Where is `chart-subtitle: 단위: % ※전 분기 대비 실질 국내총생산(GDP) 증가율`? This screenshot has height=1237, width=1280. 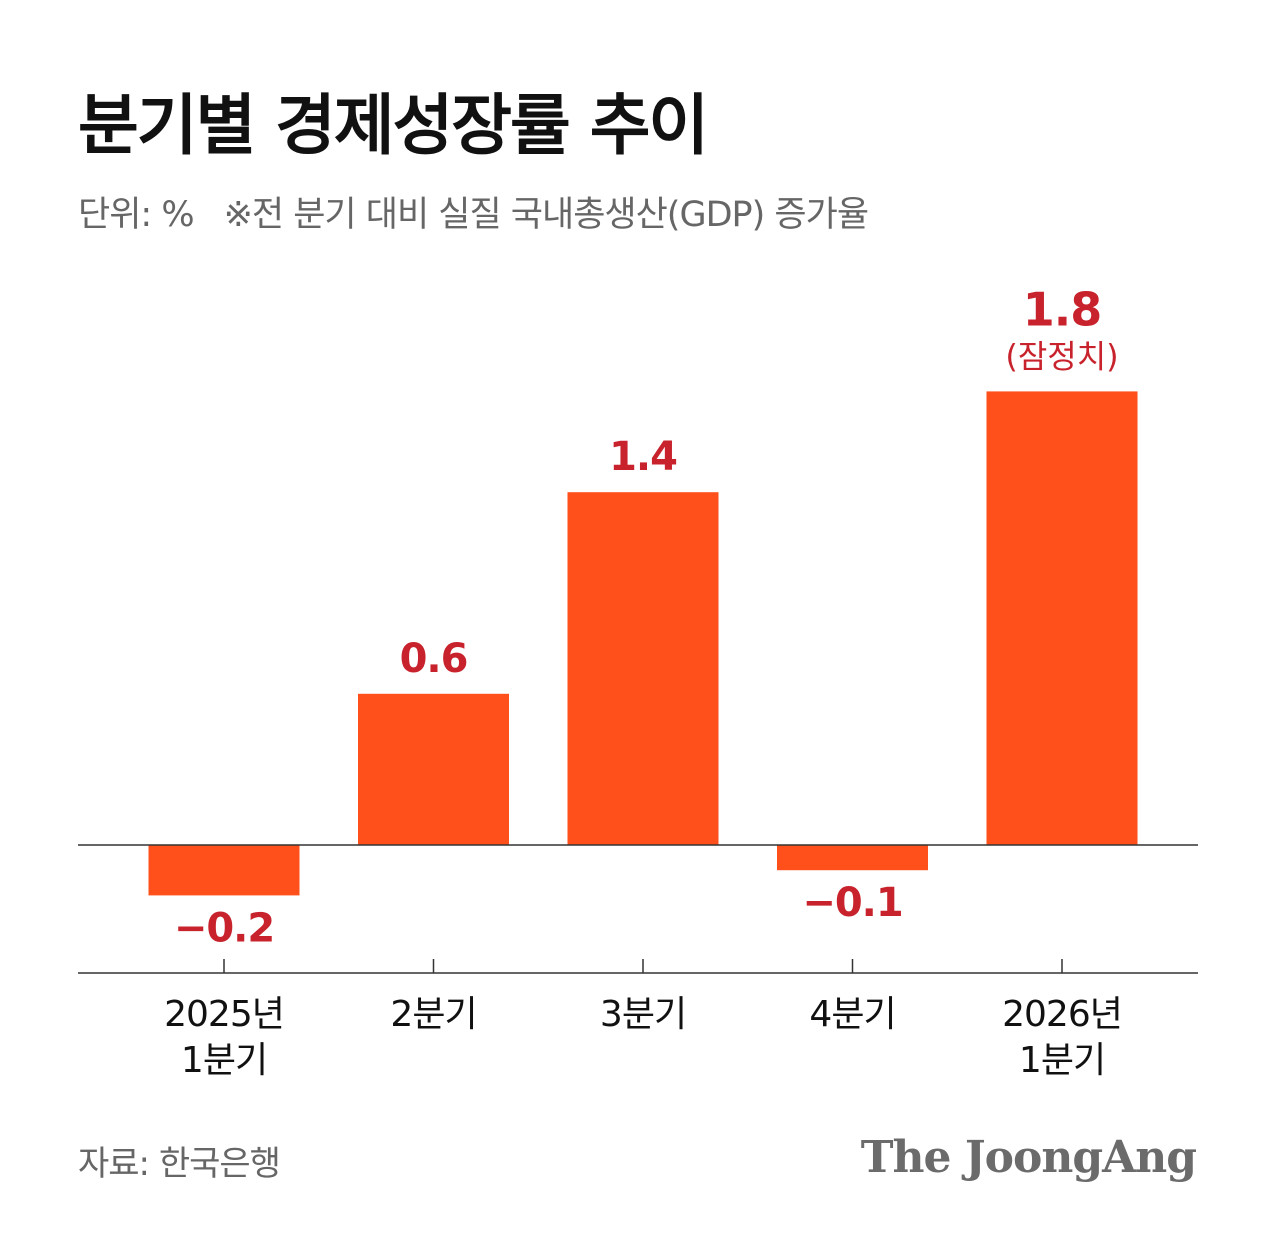
chart-subtitle: 단위: % ※전 분기 대비 실질 국내총생산(GDP) 증가율 is located at coordinates (473, 211).